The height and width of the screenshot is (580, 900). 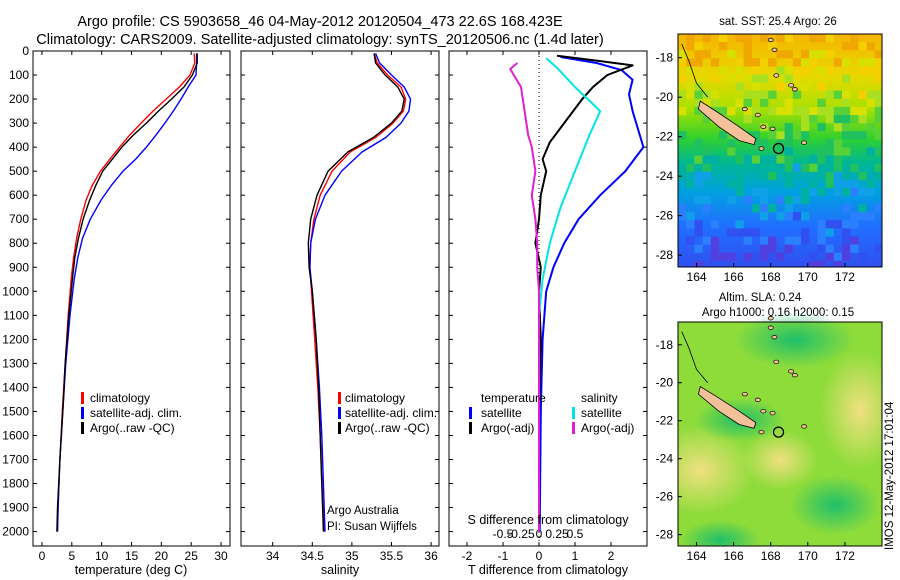 I want to click on legend-label-t-satellite: satellite, so click(x=501, y=413).